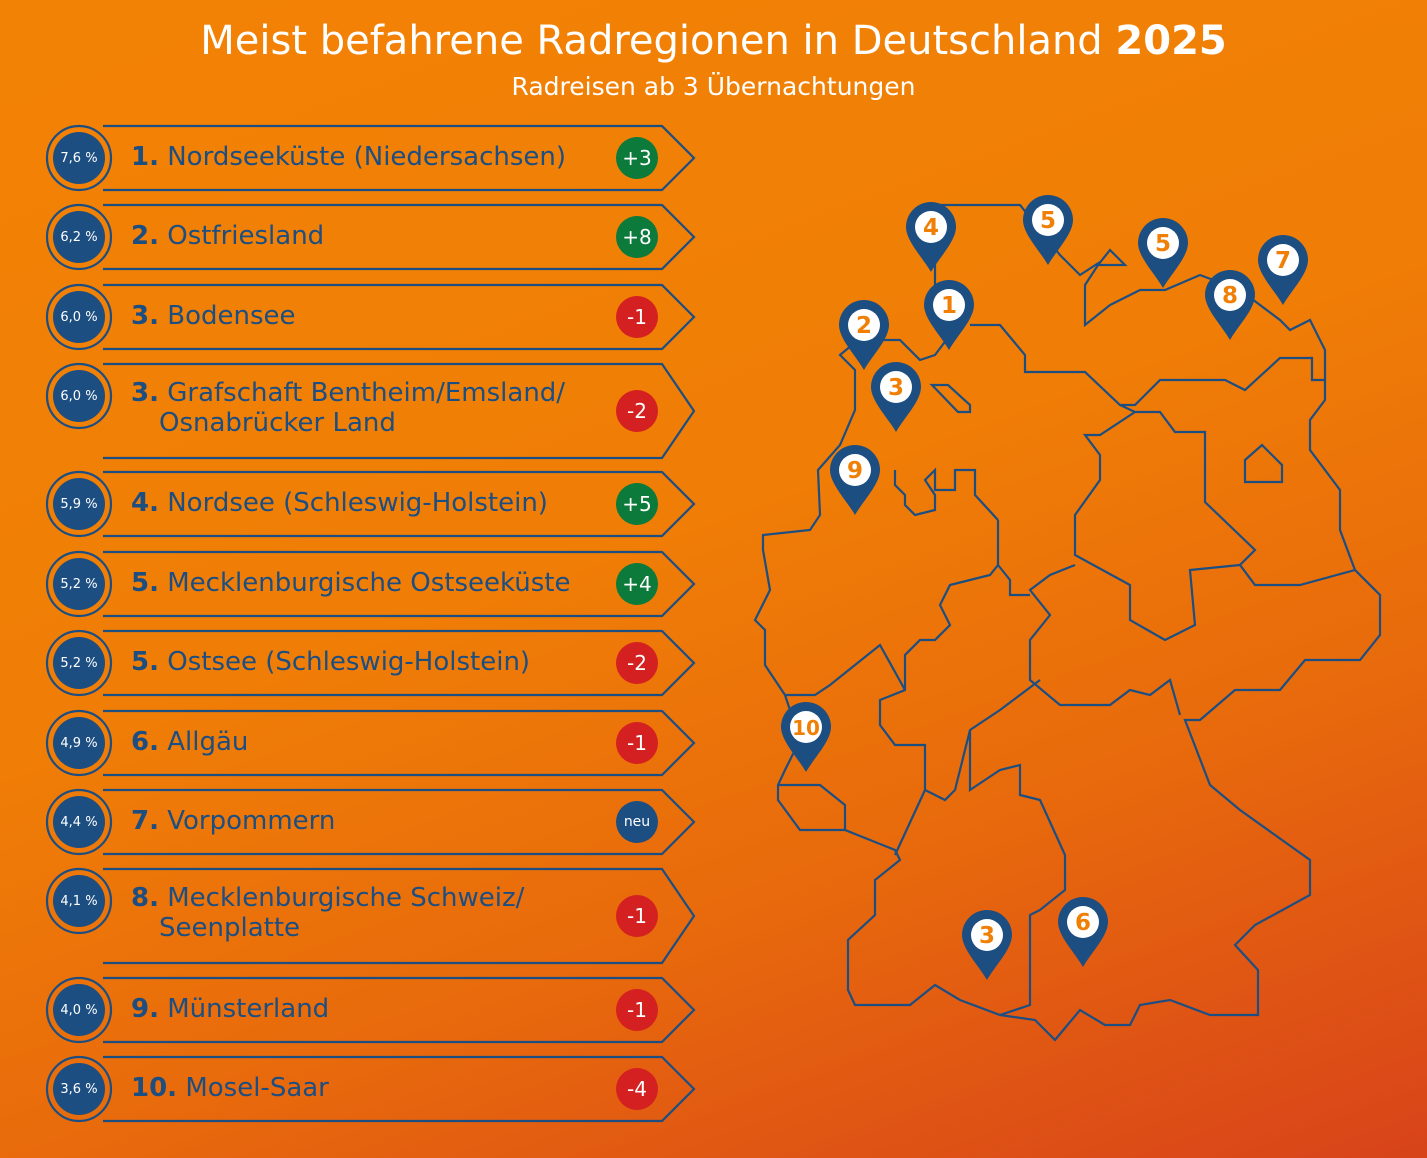 This screenshot has width=1427, height=1158. I want to click on pin-label: 7, so click(1283, 261).